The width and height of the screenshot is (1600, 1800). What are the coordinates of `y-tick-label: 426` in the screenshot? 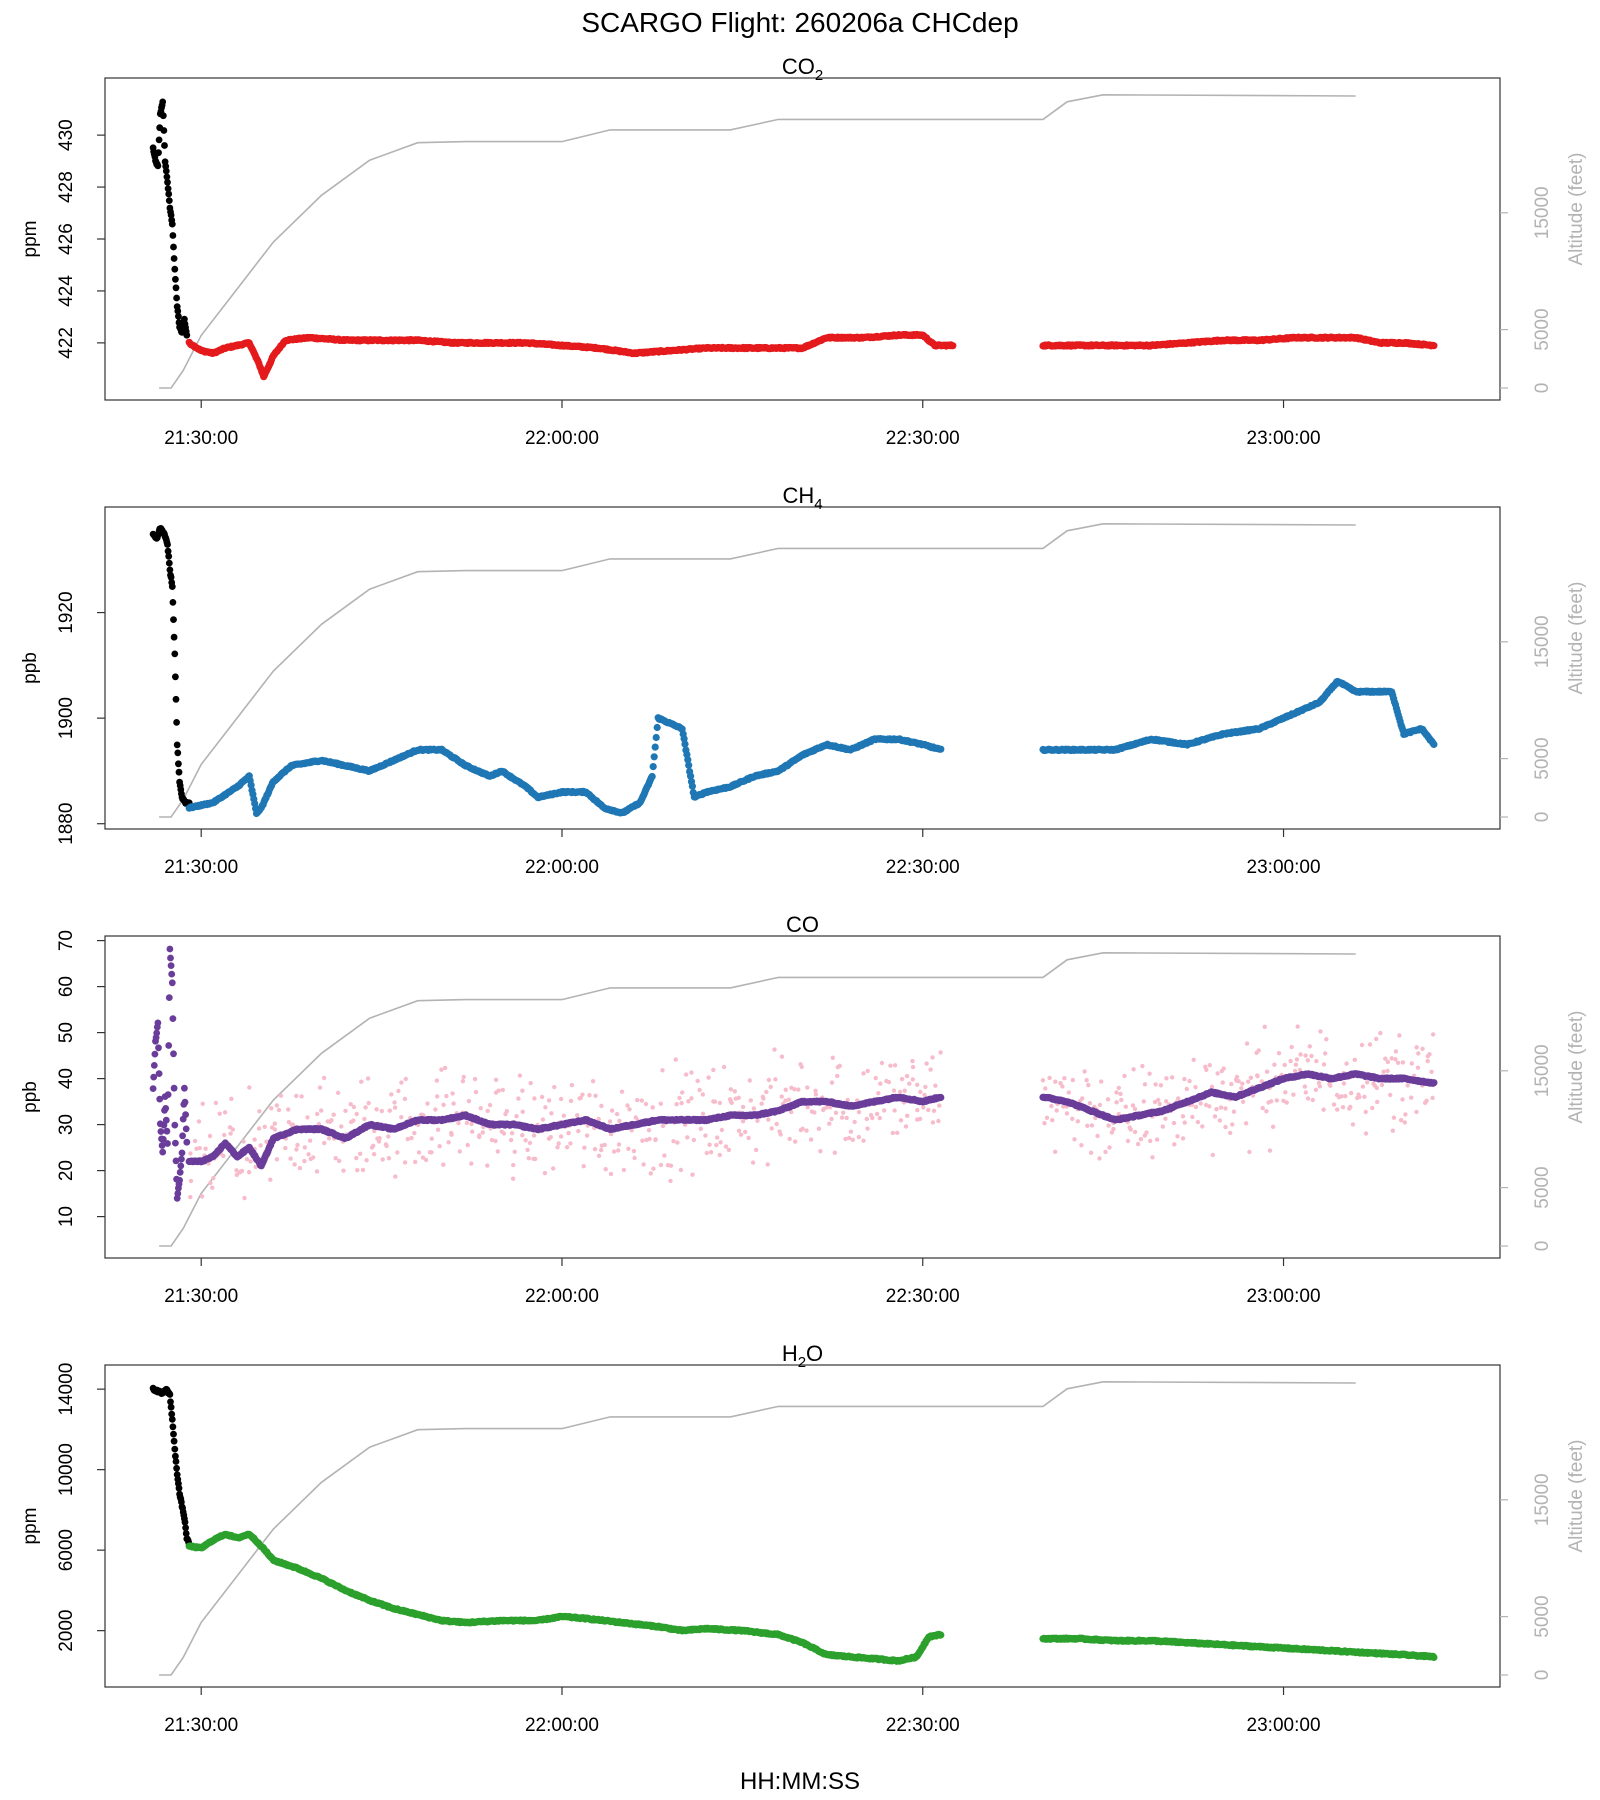 It's located at (66, 239).